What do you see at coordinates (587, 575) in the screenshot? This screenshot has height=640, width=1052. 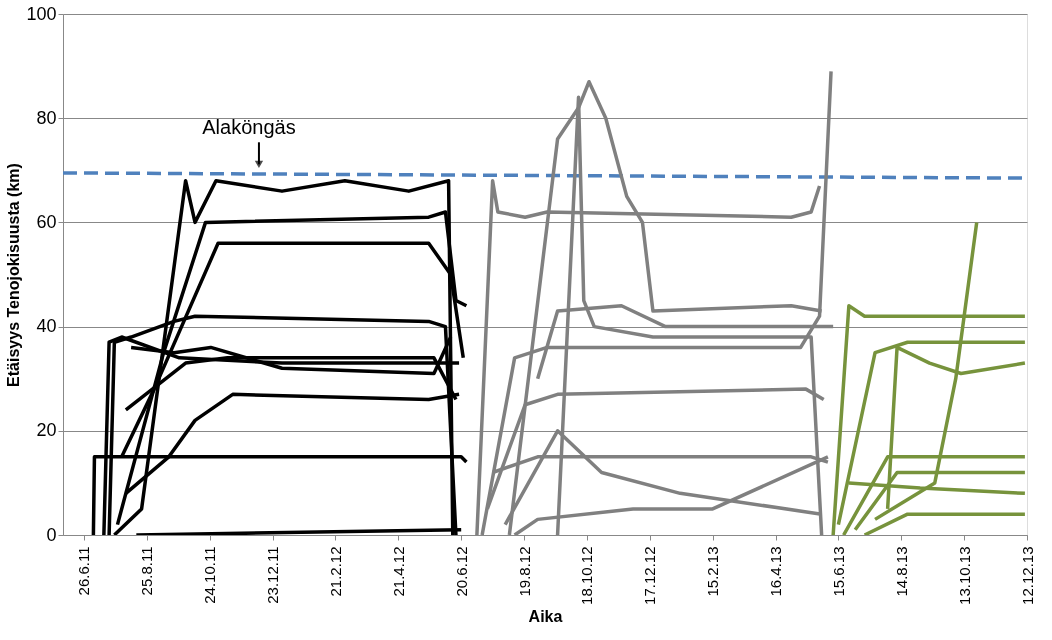 I see `x-tick-label: 18.10.12` at bounding box center [587, 575].